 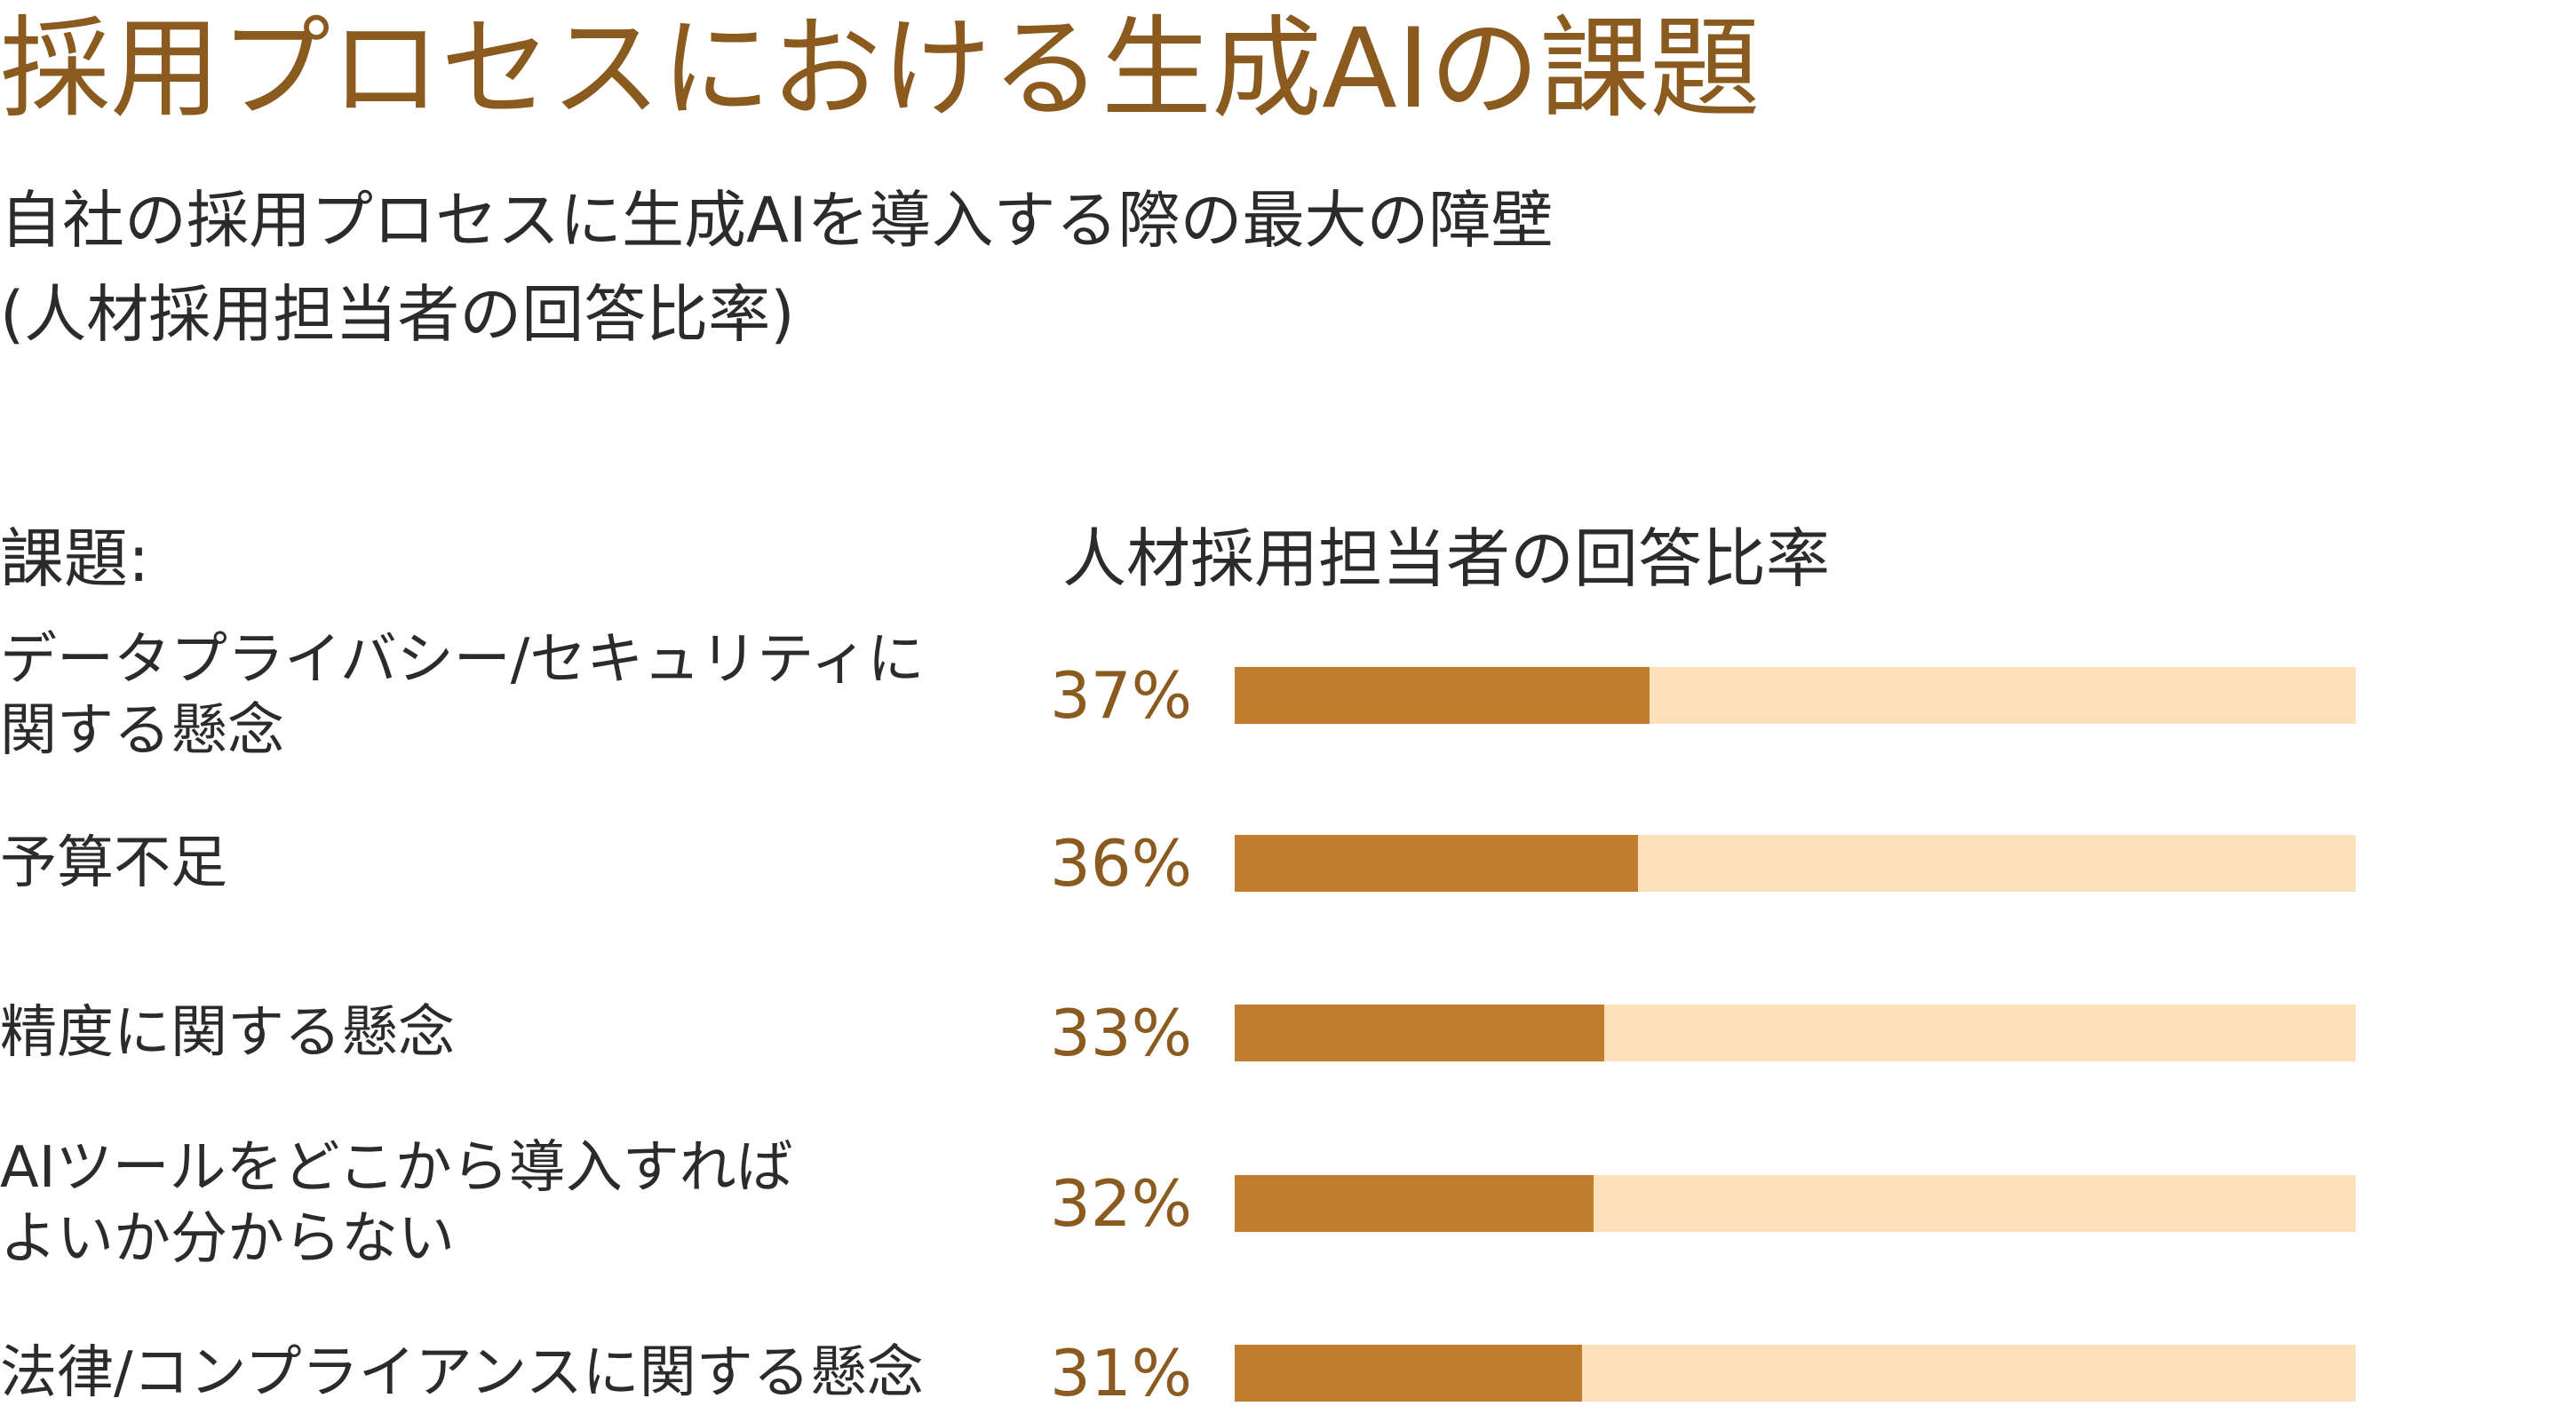 I want to click on value-label: 31%, so click(x=1121, y=1373).